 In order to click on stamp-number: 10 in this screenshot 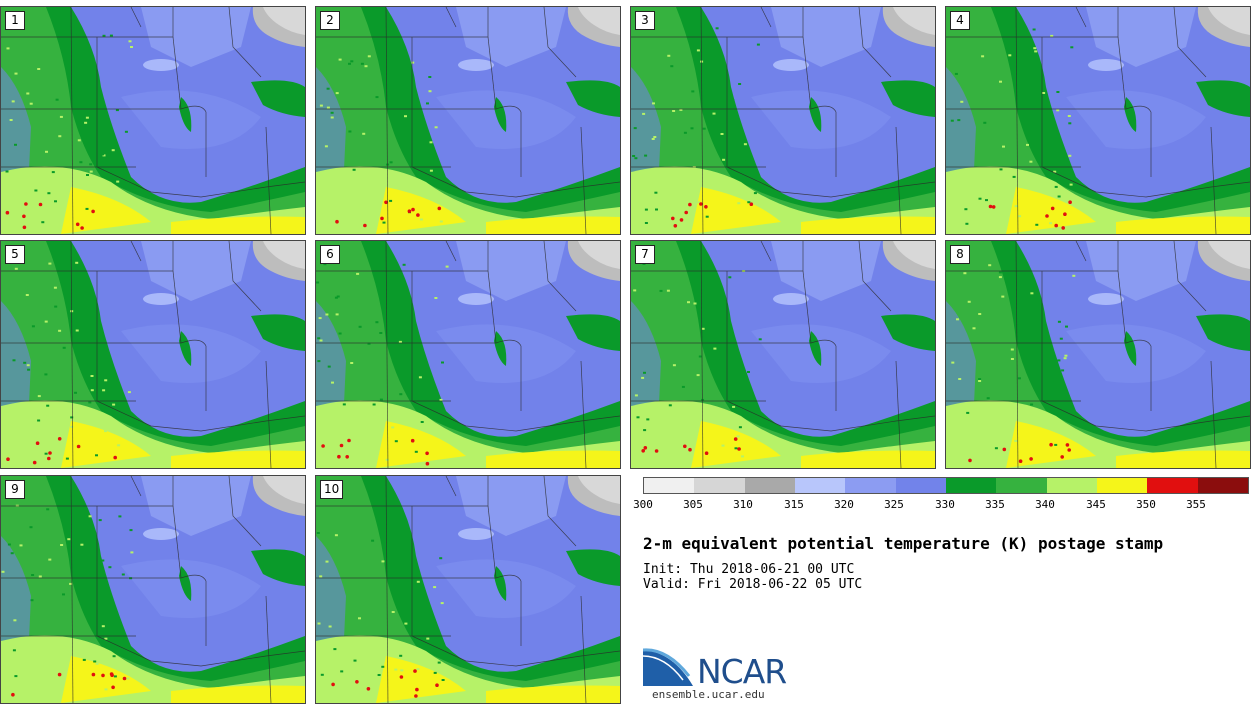, I will do `click(332, 489)`.